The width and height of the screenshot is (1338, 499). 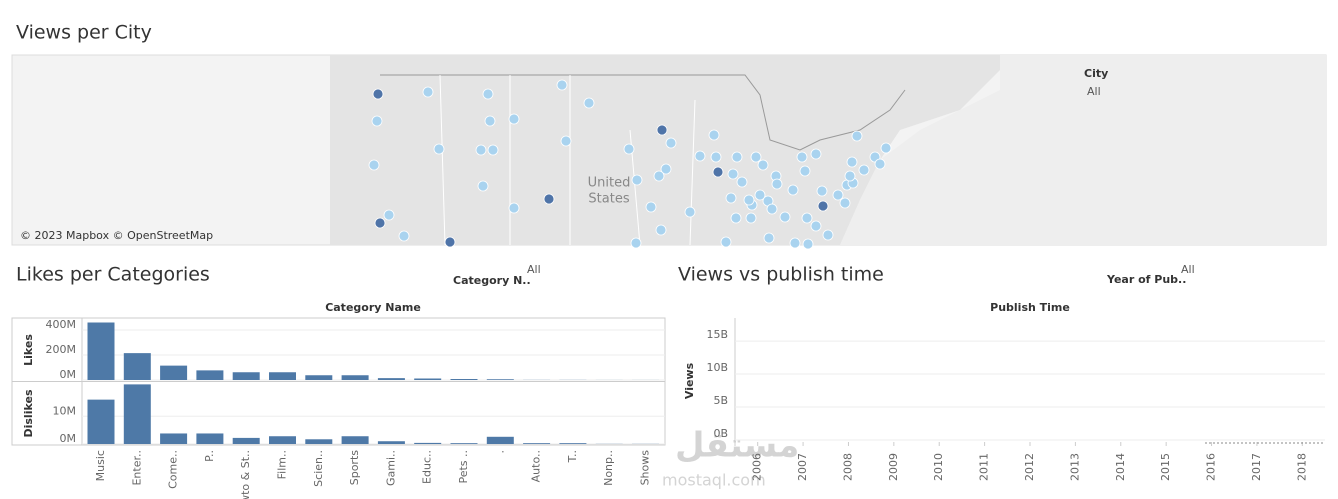 I want to click on x-tick-label: 2006, so click(x=757, y=467).